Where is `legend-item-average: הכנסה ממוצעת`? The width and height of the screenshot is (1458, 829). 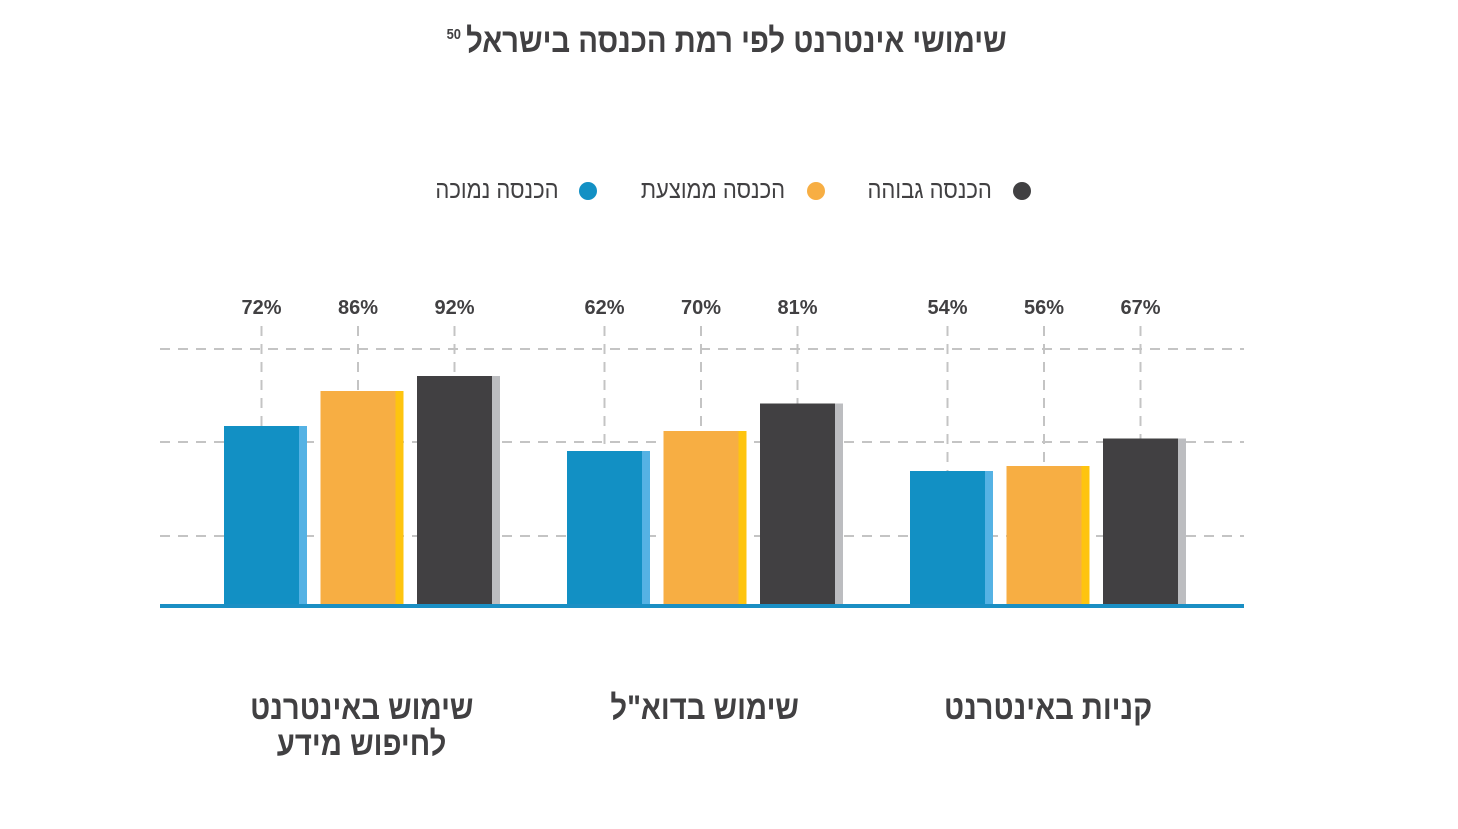 legend-item-average: הכנסה ממוצעת is located at coordinates (728, 190).